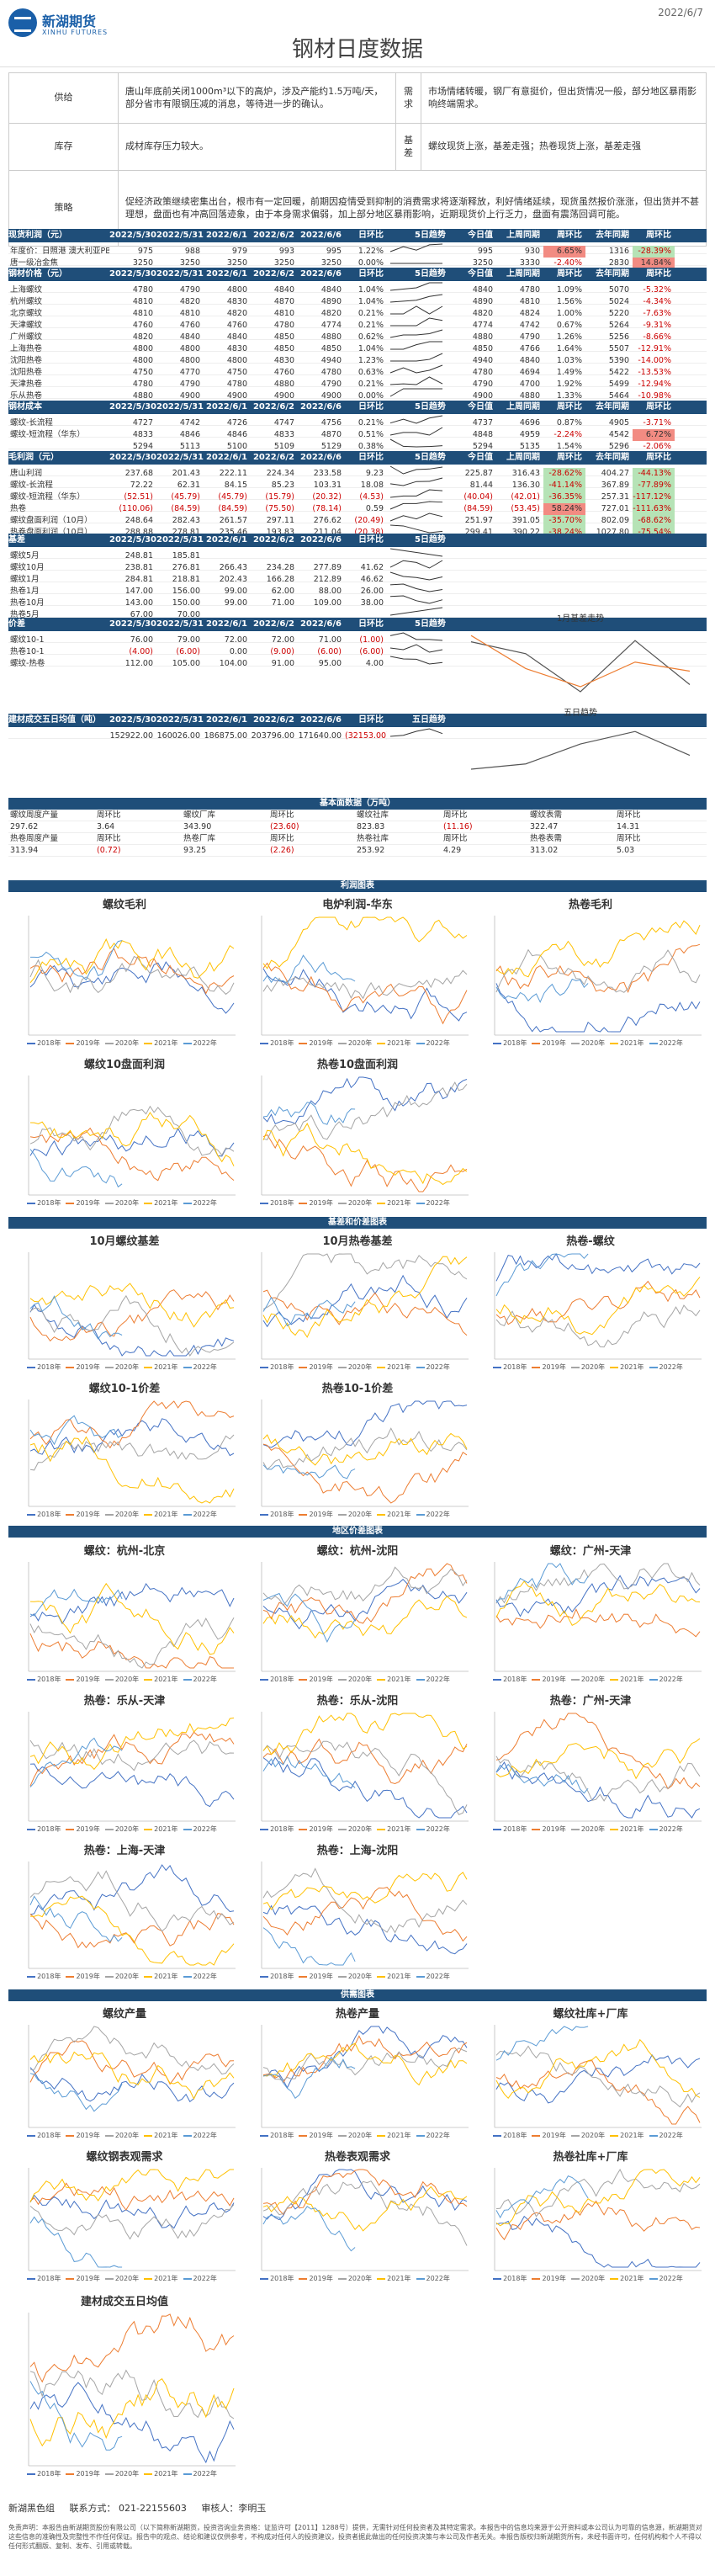 The height and width of the screenshot is (2576, 715). What do you see at coordinates (618, 290) in the screenshot?
I see `table-cell: 5070` at bounding box center [618, 290].